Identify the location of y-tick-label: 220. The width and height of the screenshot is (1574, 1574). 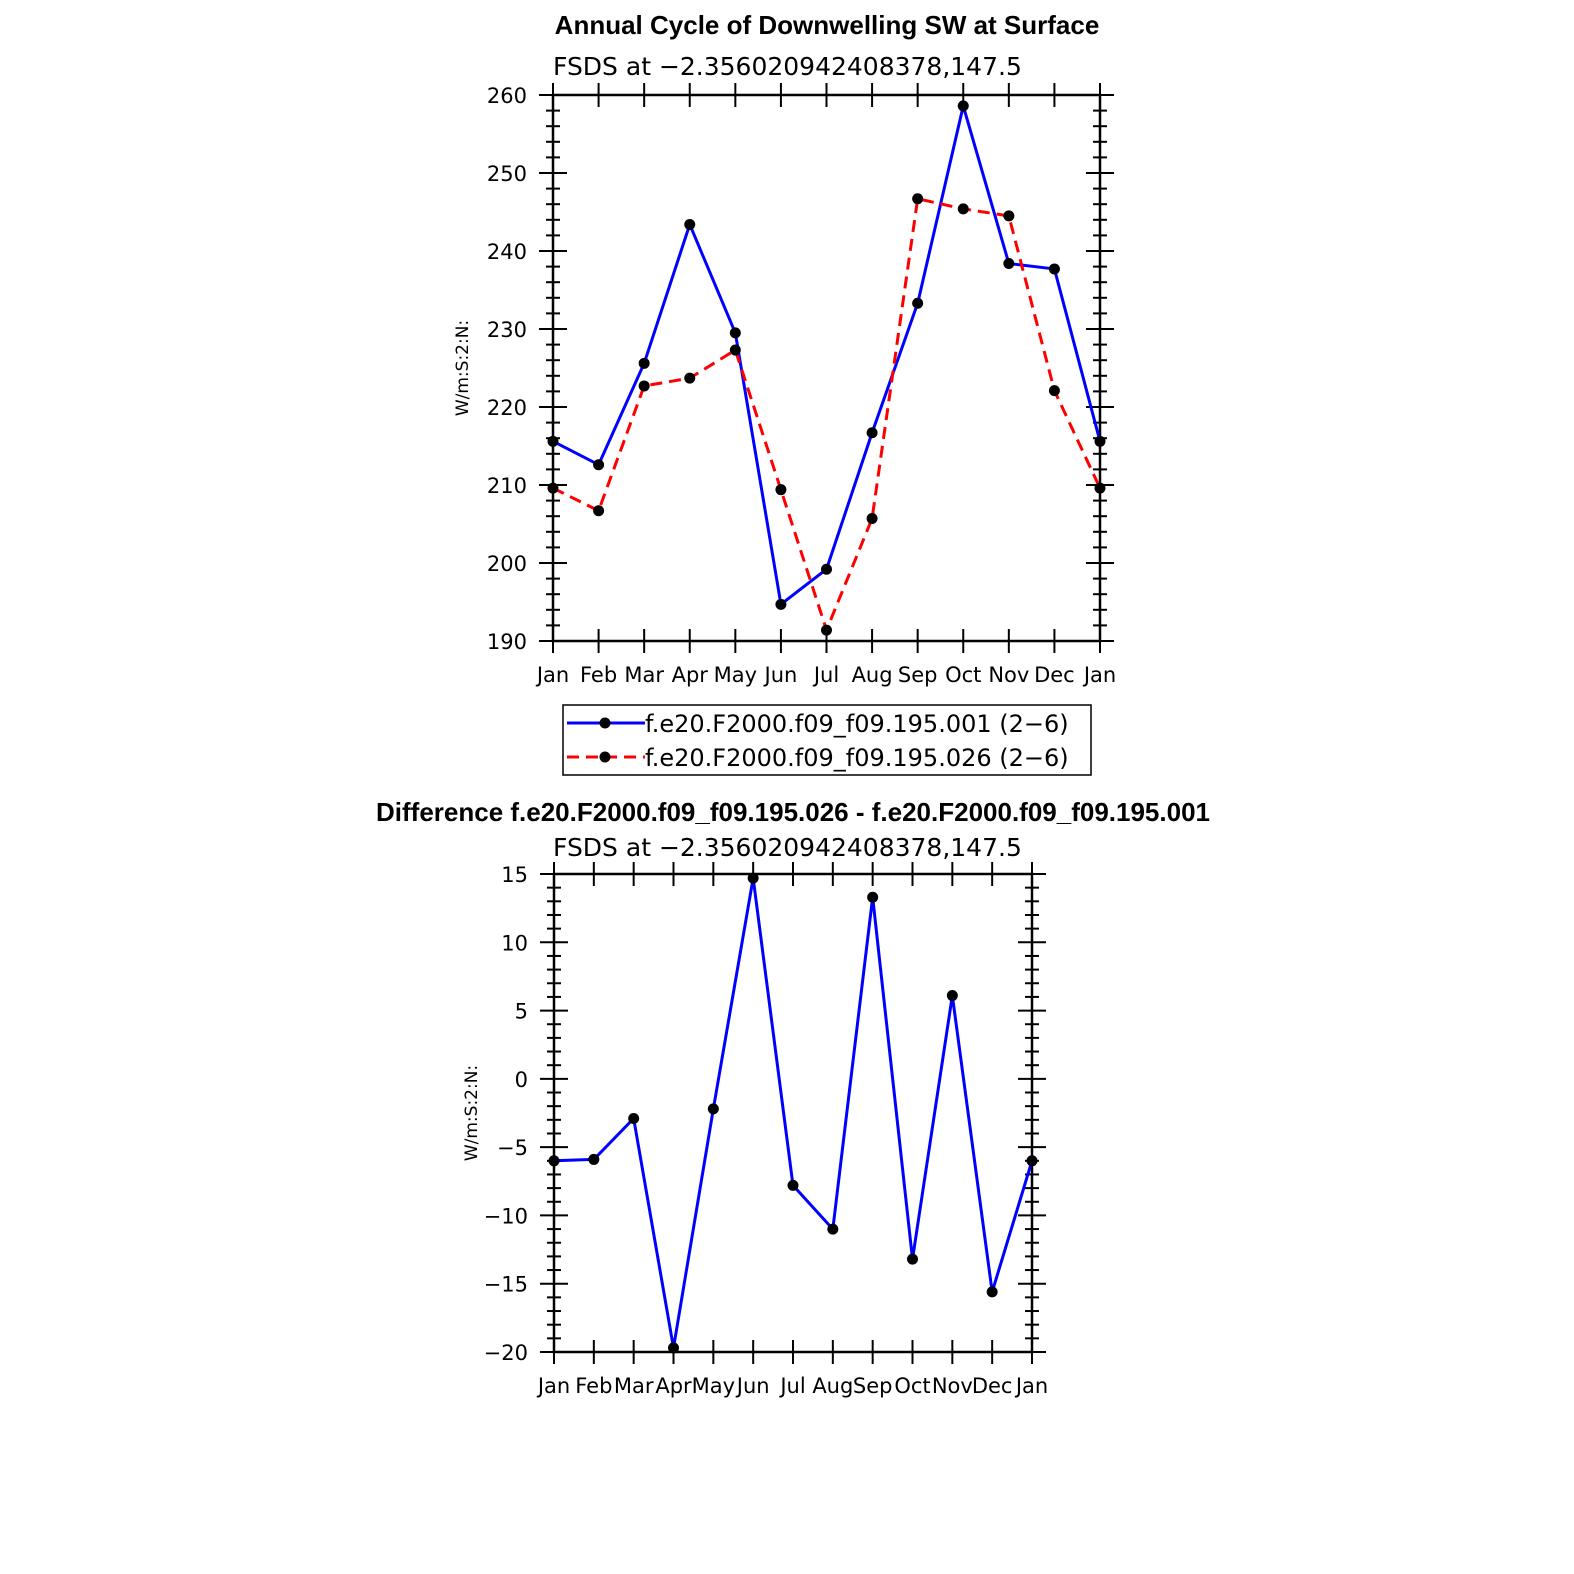
(507, 408).